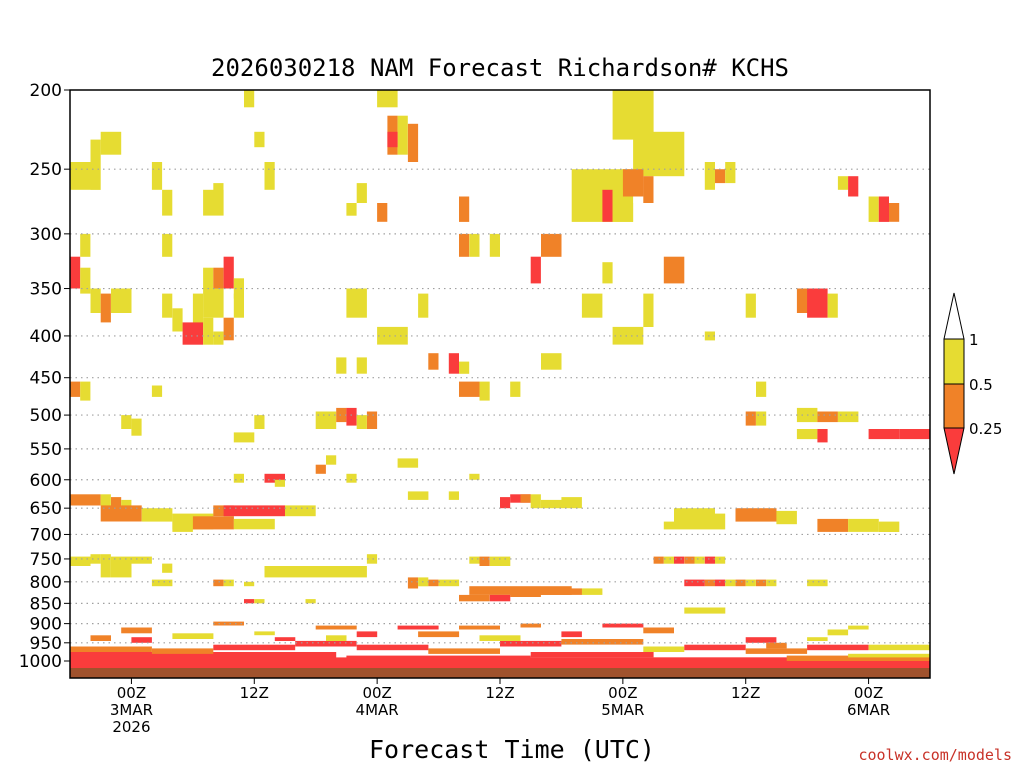 This screenshot has height=768, width=1024. Describe the element at coordinates (46, 91) in the screenshot. I see `y-tick-label: 200` at that location.